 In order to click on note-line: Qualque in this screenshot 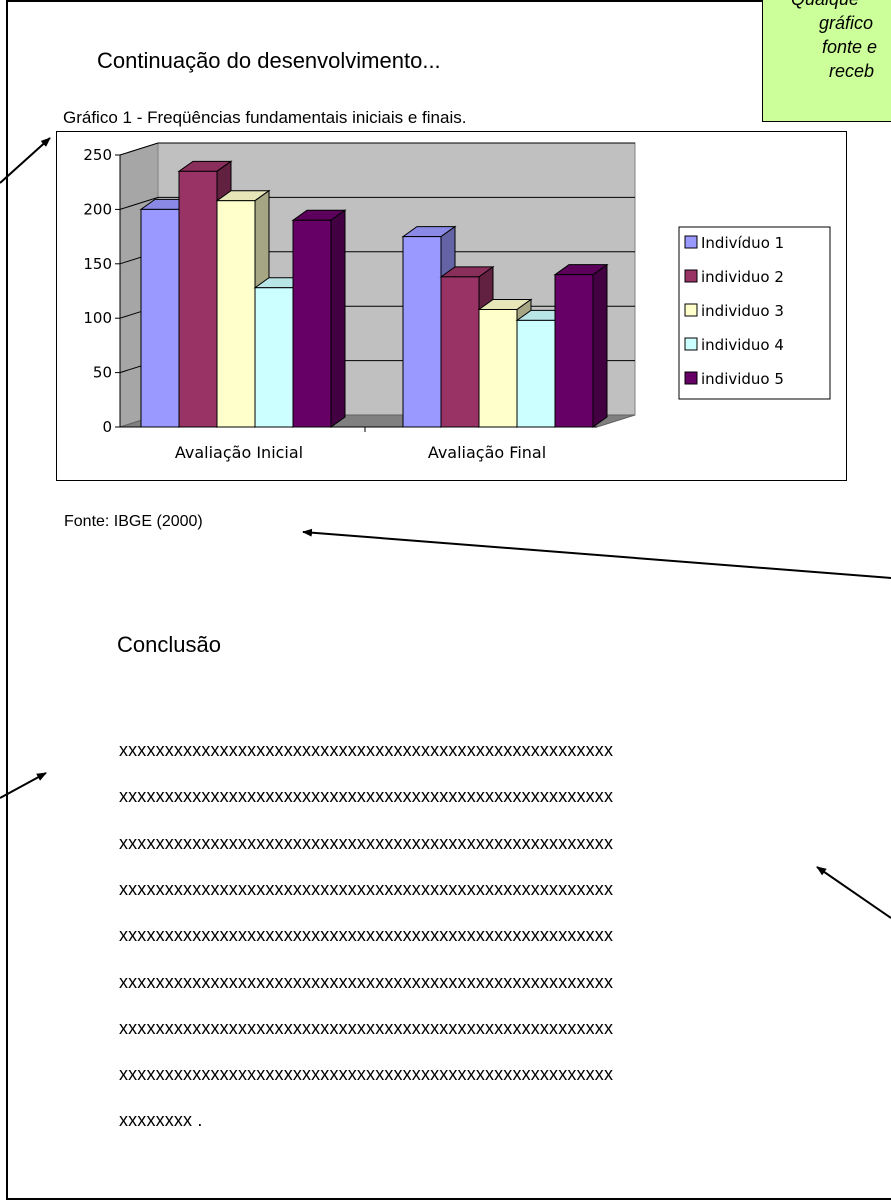, I will do `click(825, 5)`.